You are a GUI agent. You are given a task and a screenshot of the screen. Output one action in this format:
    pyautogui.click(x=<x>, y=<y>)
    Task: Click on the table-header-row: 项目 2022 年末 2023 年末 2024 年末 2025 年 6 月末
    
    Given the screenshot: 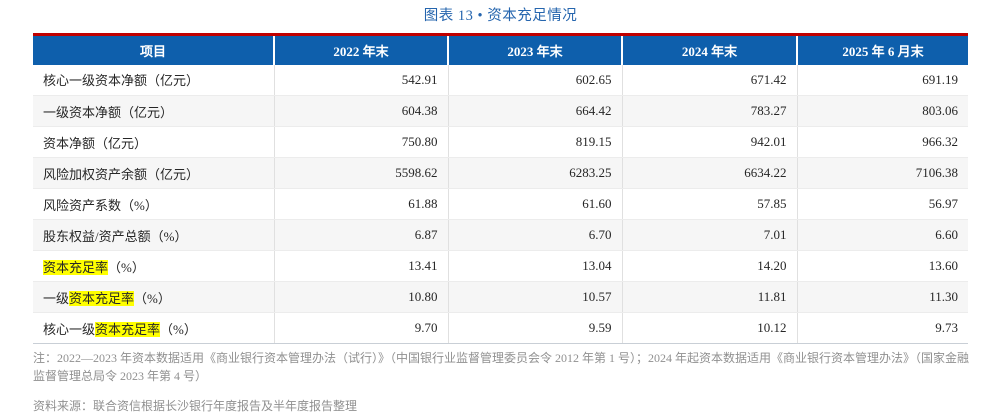 What is the action you would take?
    pyautogui.click(x=500, y=49)
    